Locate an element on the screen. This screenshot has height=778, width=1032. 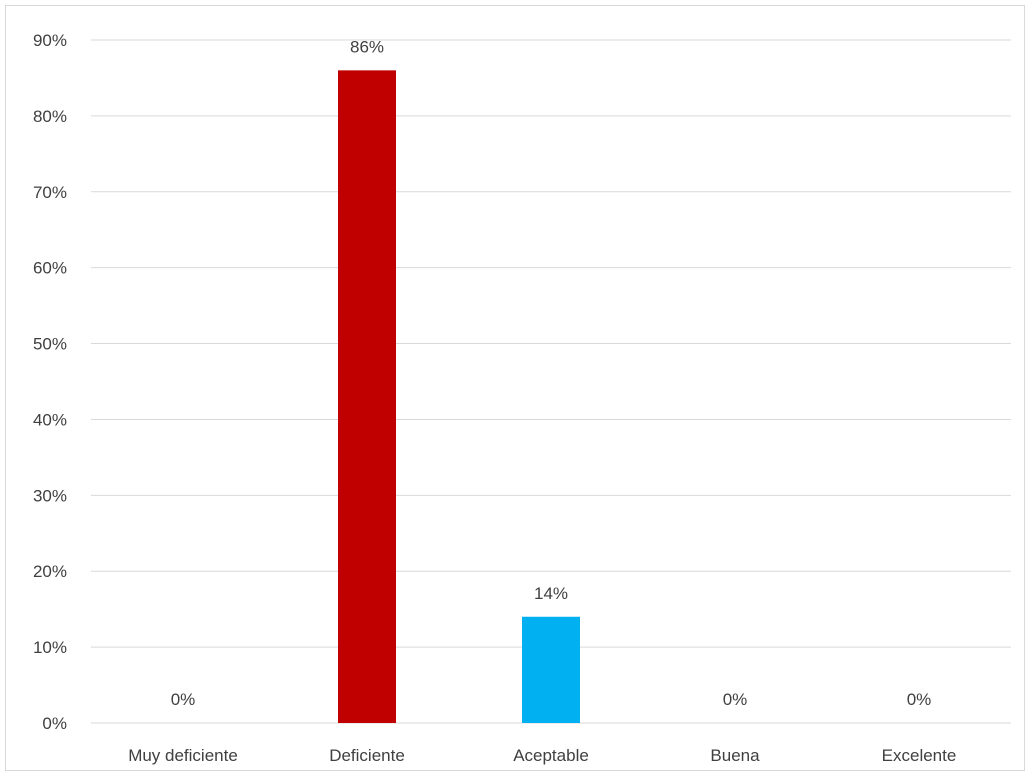
x-tick-label: Deficiente is located at coordinates (367, 755).